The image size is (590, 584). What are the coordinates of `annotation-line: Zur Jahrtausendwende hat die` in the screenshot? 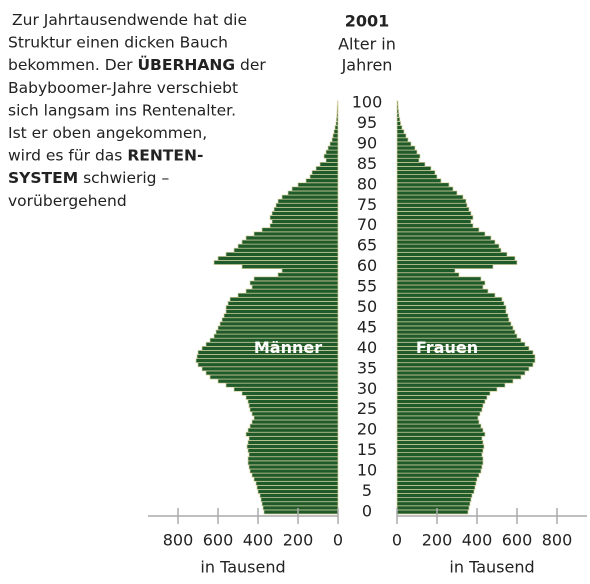 It's located at (129, 20).